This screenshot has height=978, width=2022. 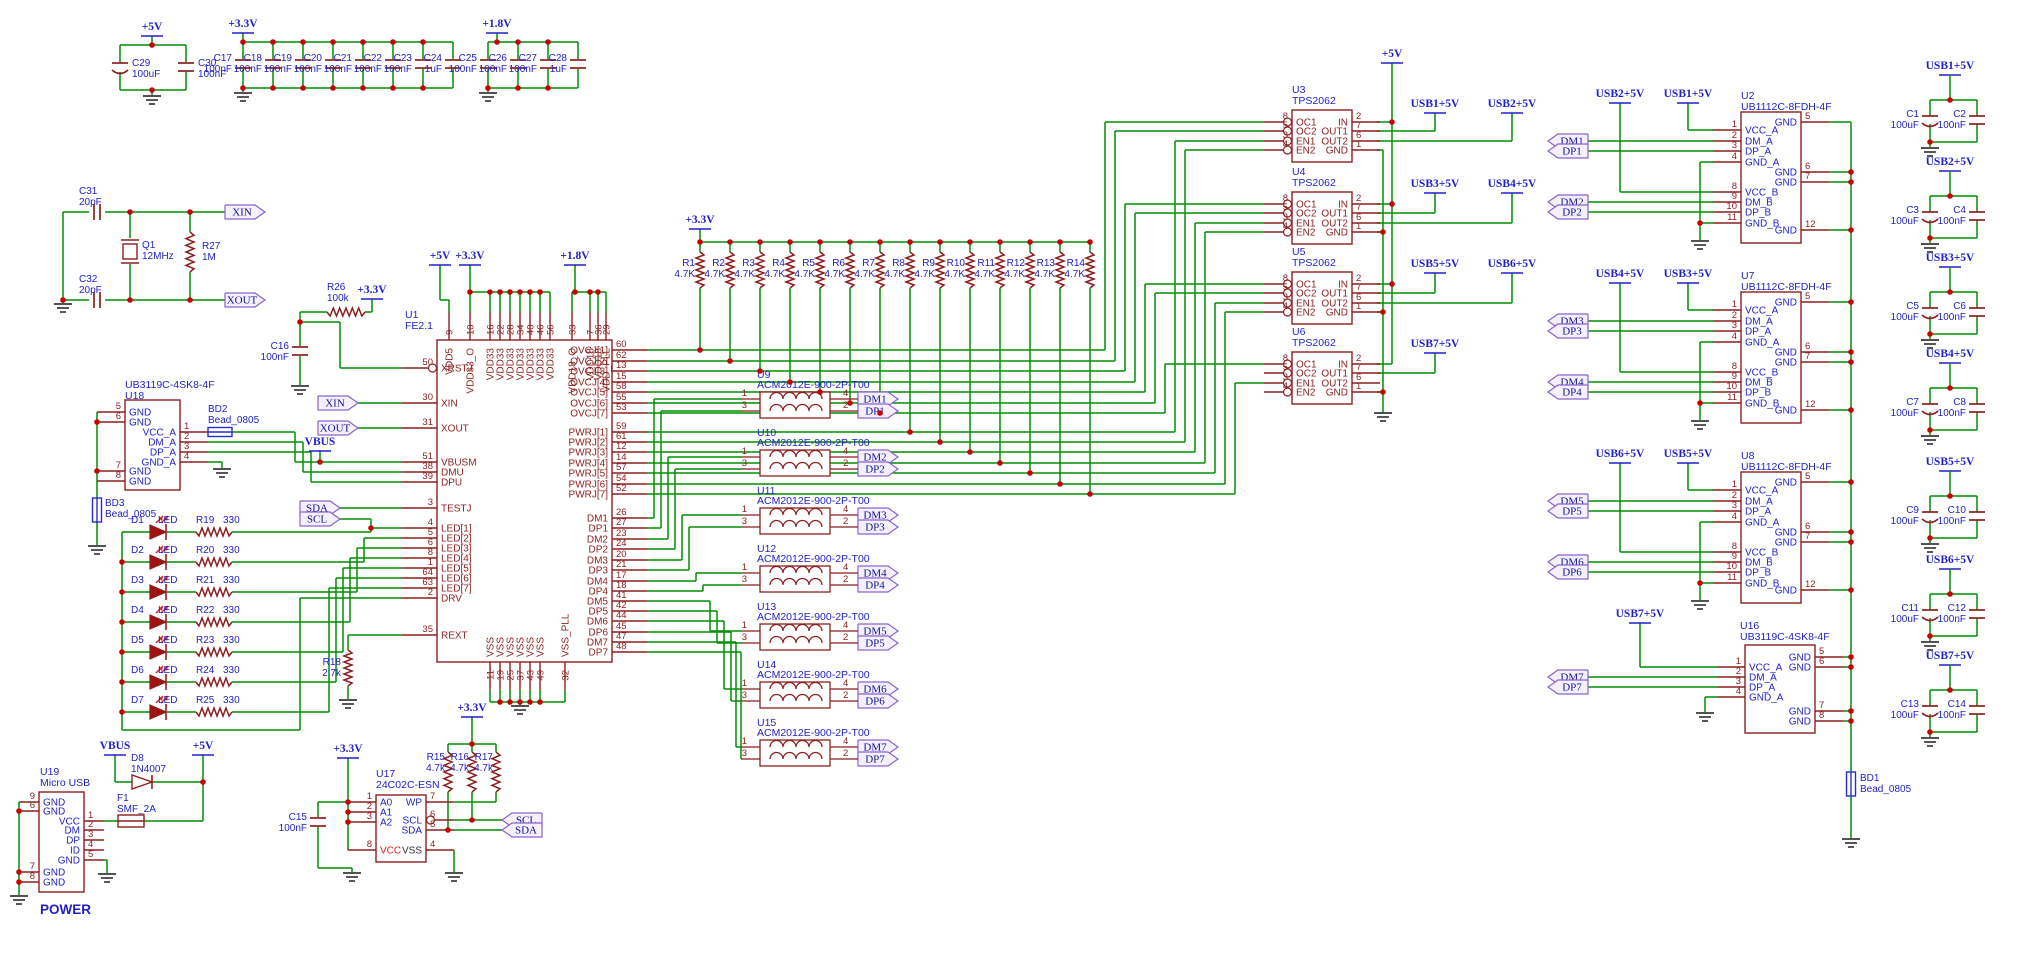 I want to click on resistor-r5: R54.7K, so click(x=810, y=270).